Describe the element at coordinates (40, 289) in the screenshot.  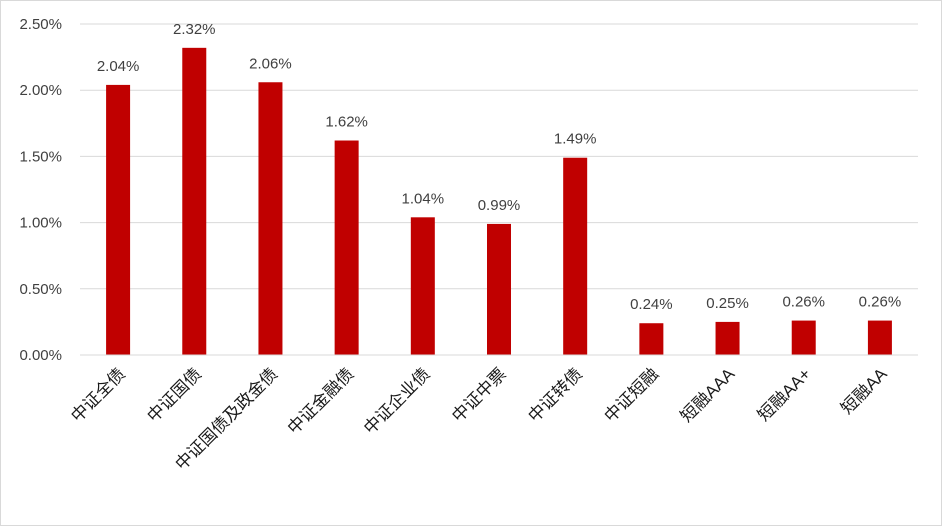
I see `y-tick-label: 0.50%` at that location.